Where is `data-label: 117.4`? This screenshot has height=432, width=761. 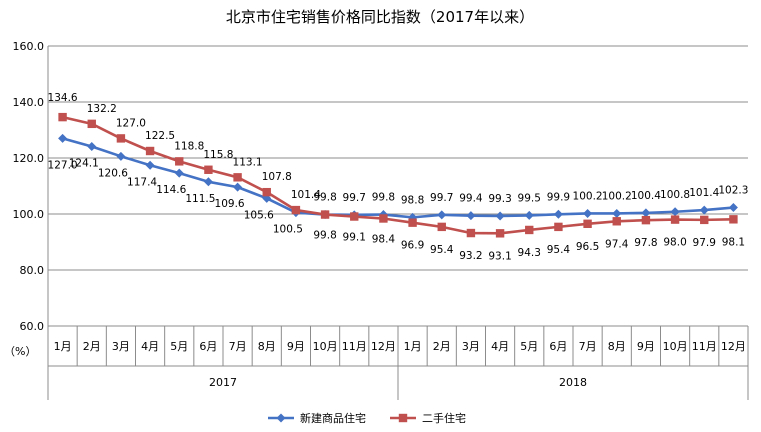 data-label: 117.4 is located at coordinates (142, 182).